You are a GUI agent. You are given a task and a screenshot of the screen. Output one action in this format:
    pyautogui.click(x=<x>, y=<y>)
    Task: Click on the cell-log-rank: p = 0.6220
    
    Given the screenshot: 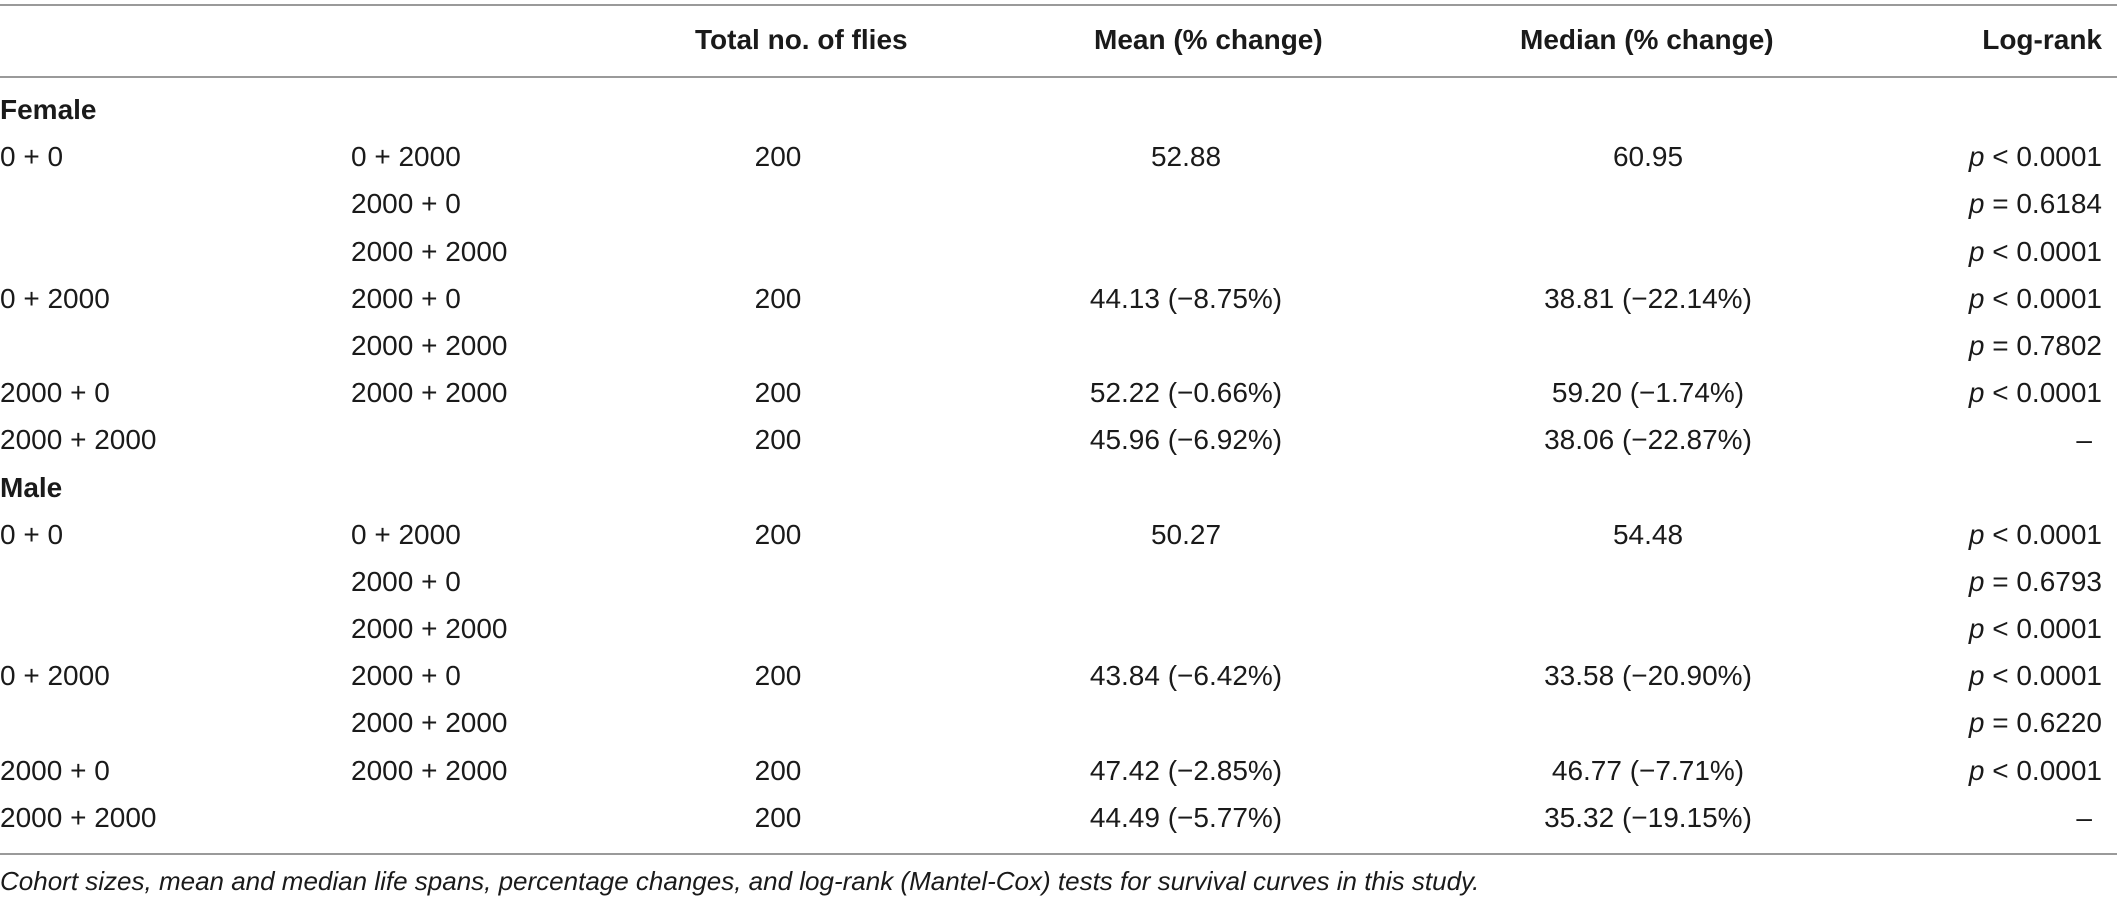 What is the action you would take?
    pyautogui.click(x=2035, y=723)
    